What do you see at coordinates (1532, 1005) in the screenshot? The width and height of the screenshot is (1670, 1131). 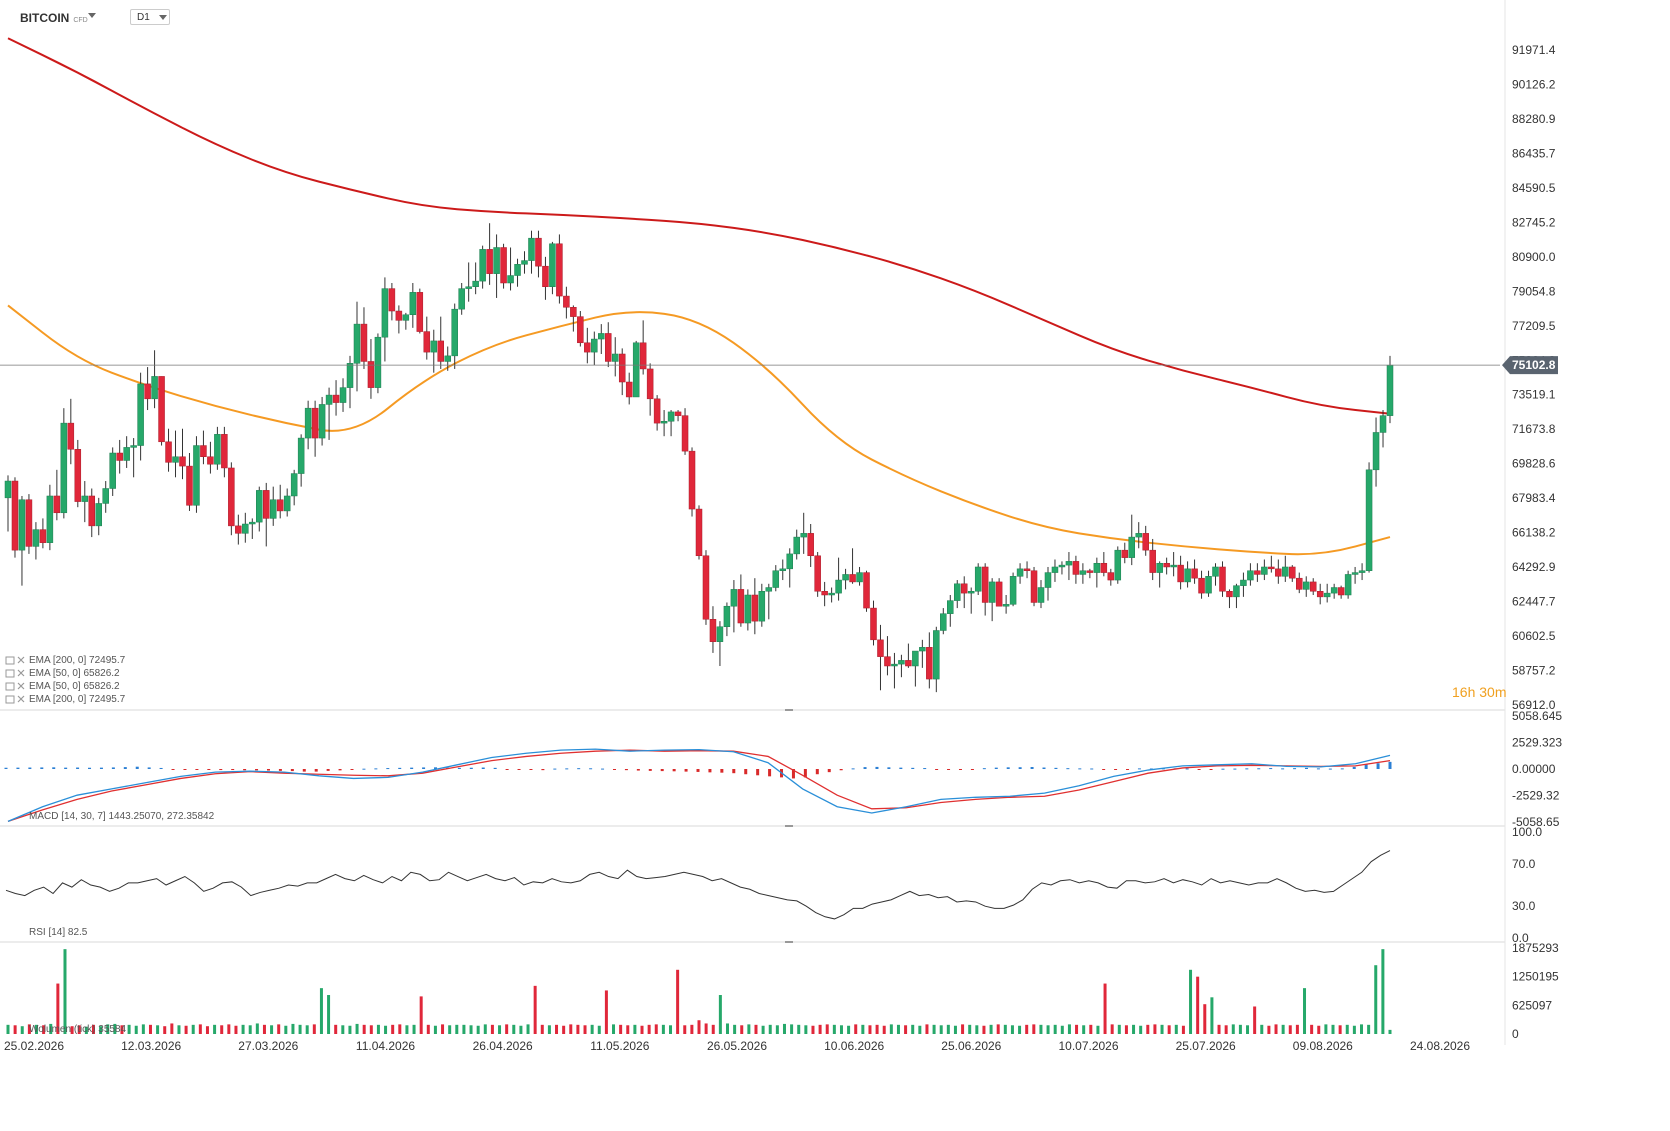 I see `volume-tick-label: 625097` at bounding box center [1532, 1005].